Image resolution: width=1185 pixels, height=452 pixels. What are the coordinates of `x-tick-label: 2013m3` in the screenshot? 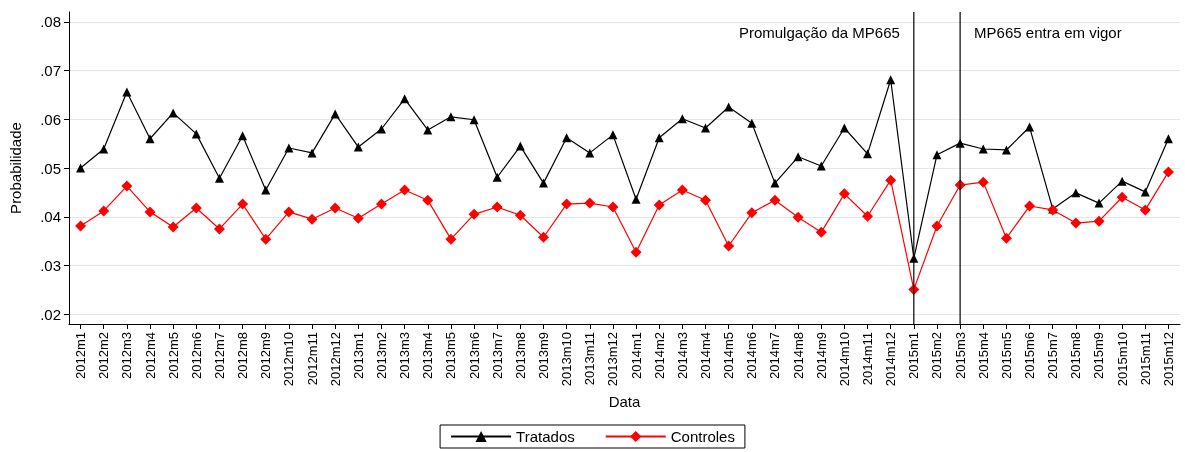 It's located at (405, 355).